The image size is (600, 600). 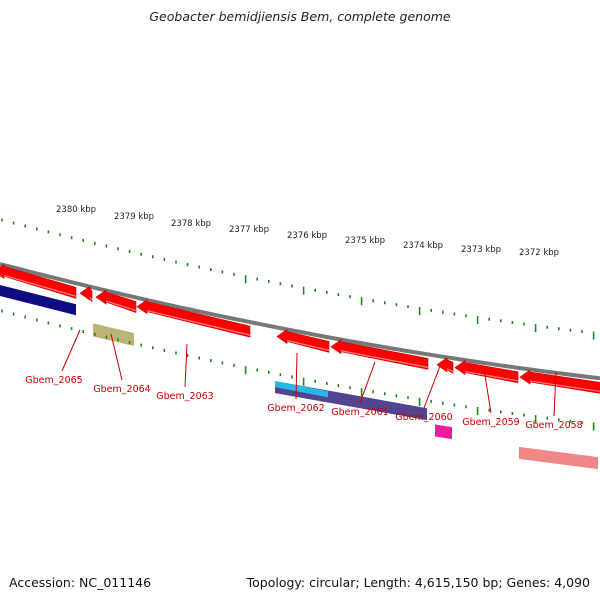 I want to click on accession-label: Accession: NC_011146, so click(x=80, y=582).